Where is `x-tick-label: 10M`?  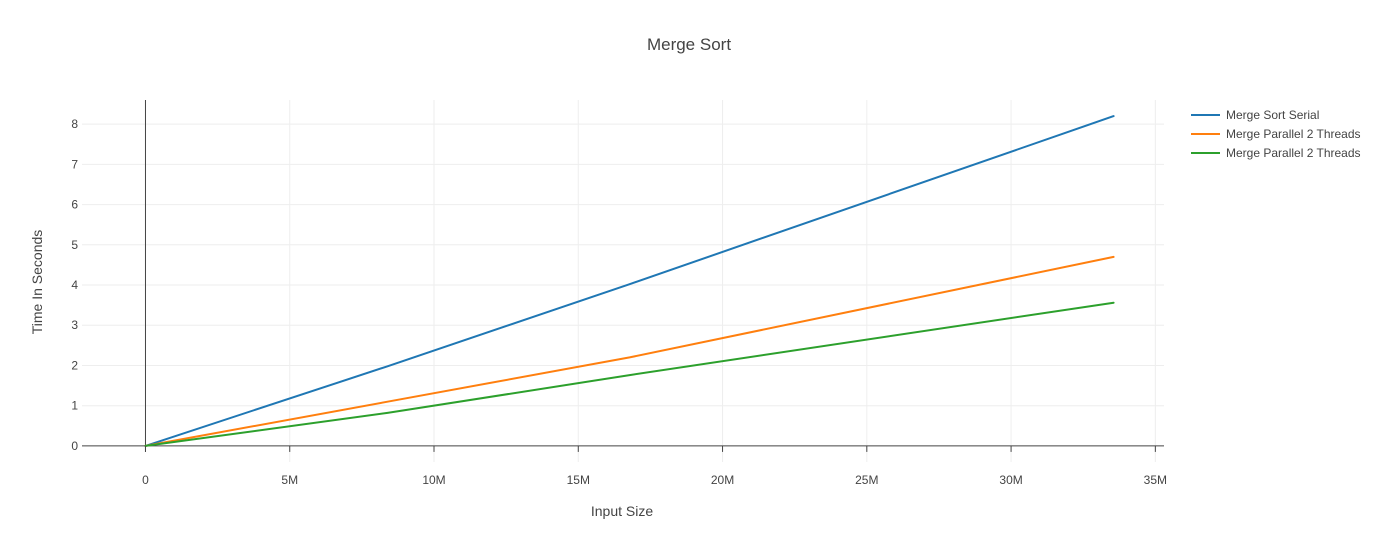 x-tick-label: 10M is located at coordinates (433, 480).